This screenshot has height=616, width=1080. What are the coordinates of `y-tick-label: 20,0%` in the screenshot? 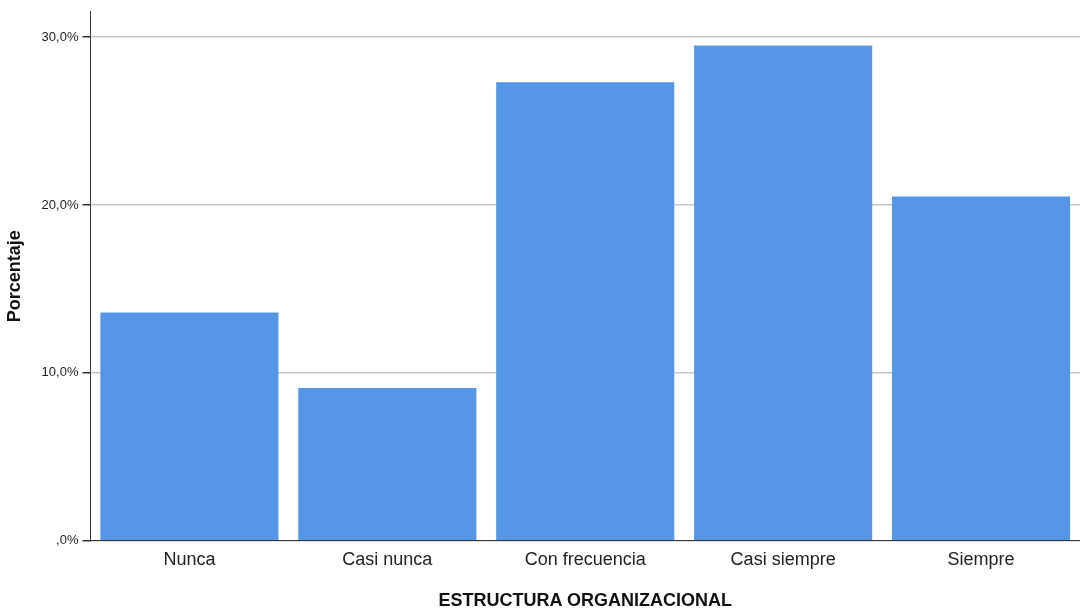 It's located at (60, 204).